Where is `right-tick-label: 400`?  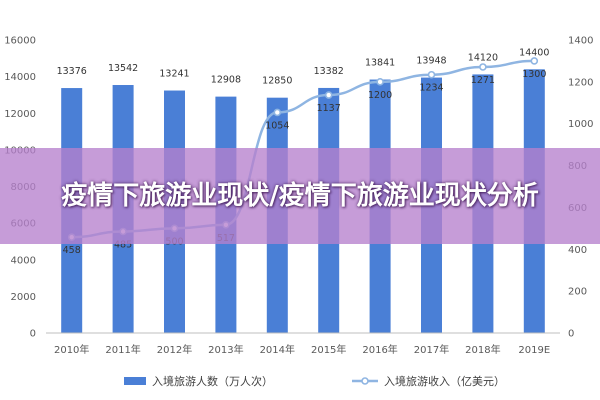
right-tick-label: 400 is located at coordinates (577, 250).